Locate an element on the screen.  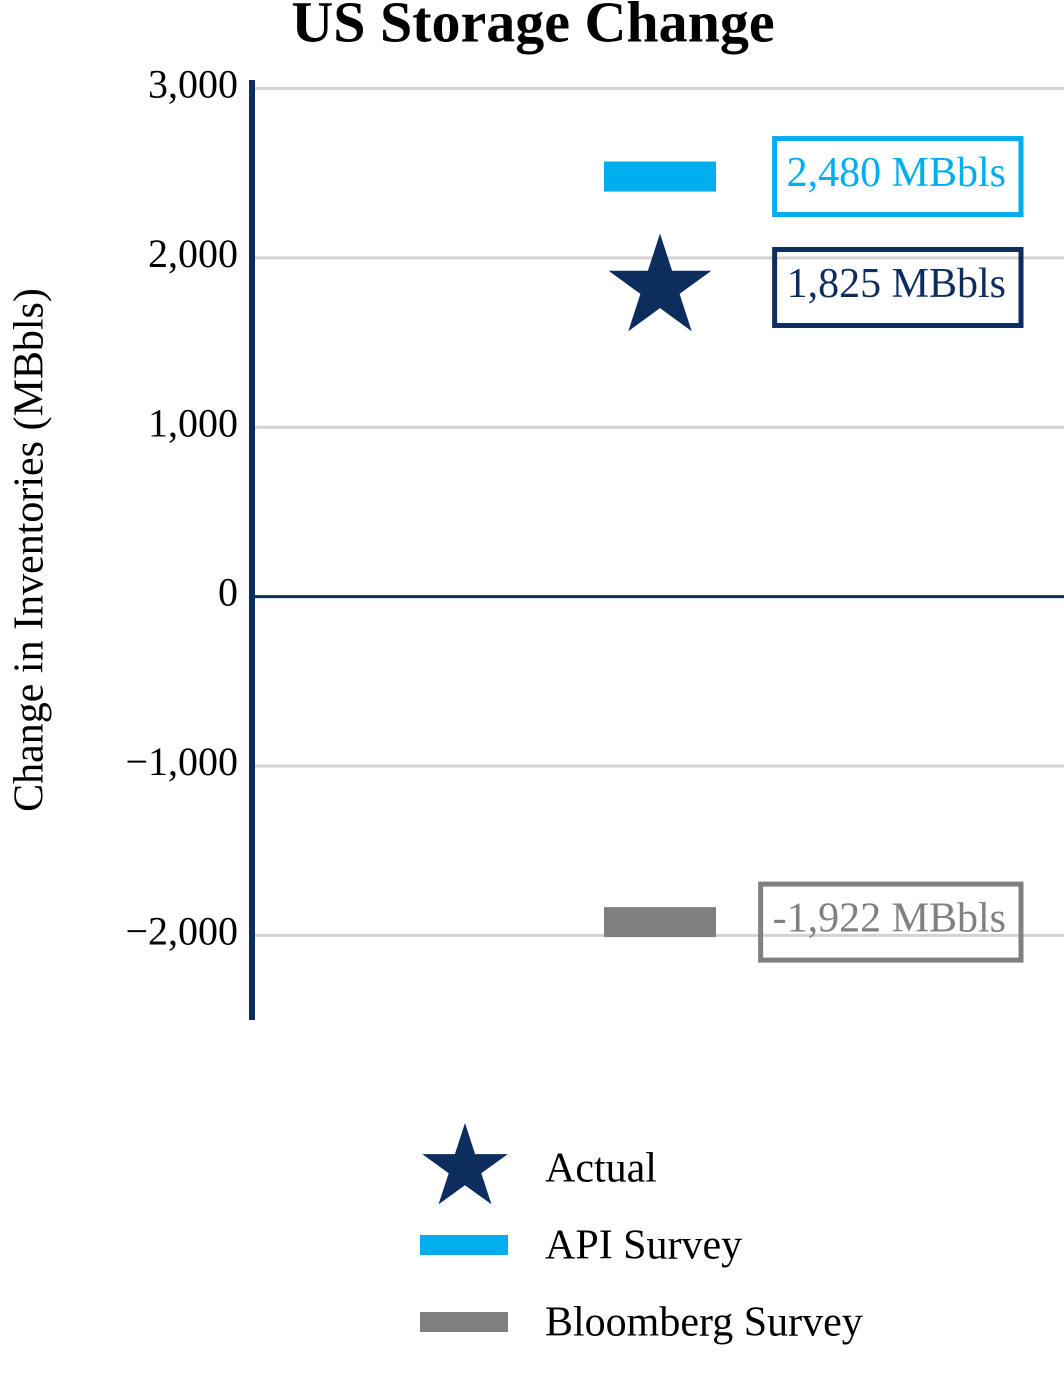
value-label: 1,825 MBbls is located at coordinates (896, 284).